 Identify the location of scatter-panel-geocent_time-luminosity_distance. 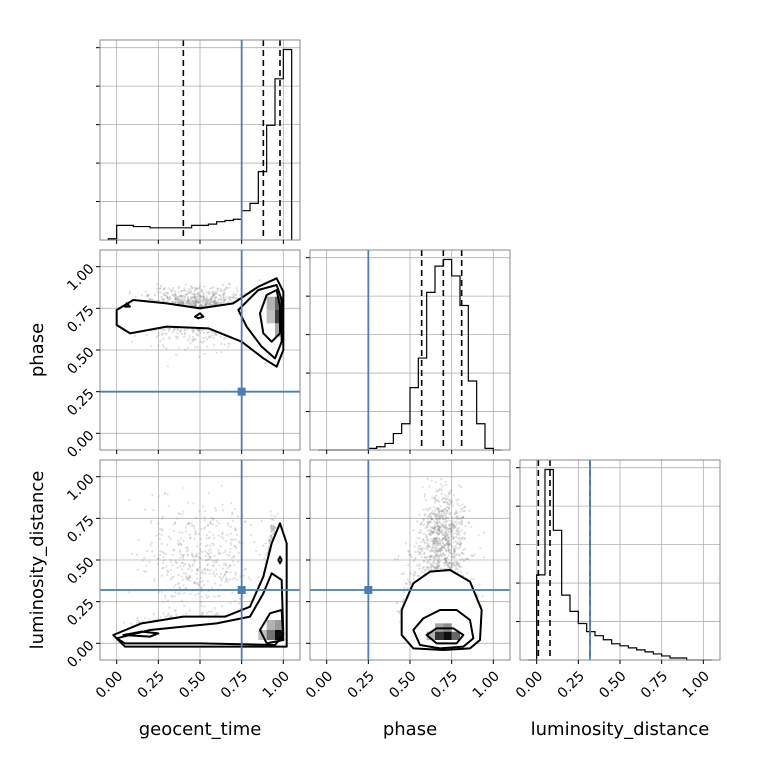
(198, 562).